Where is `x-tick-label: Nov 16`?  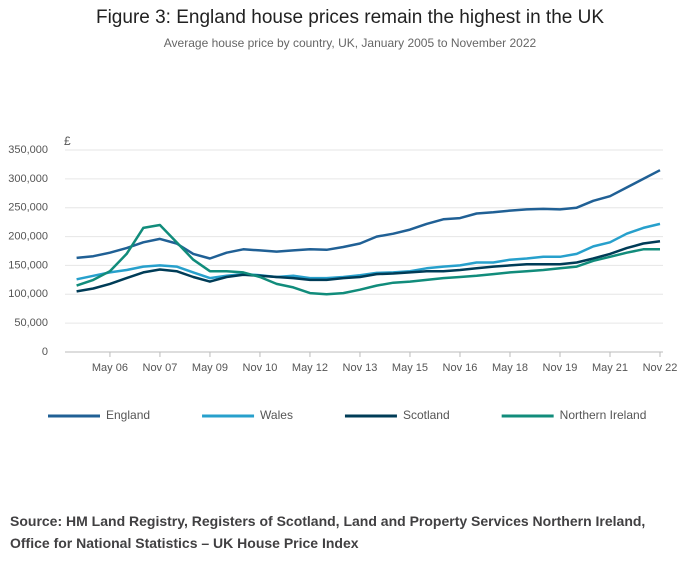 x-tick-label: Nov 16 is located at coordinates (460, 368).